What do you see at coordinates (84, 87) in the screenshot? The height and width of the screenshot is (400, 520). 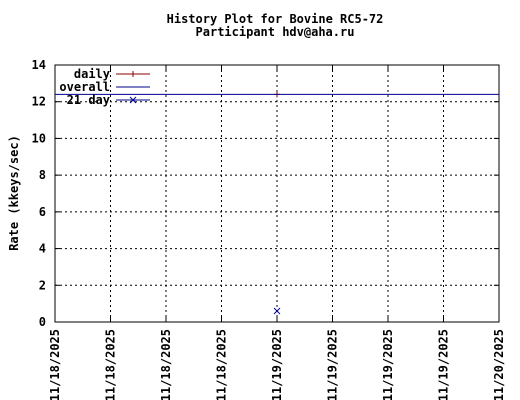 I see `legend-label: overall` at bounding box center [84, 87].